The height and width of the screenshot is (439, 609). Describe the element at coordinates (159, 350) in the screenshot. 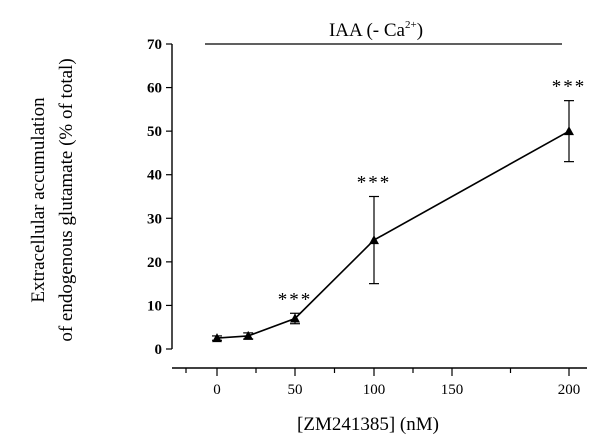

I see `y-tick-label: 0` at that location.